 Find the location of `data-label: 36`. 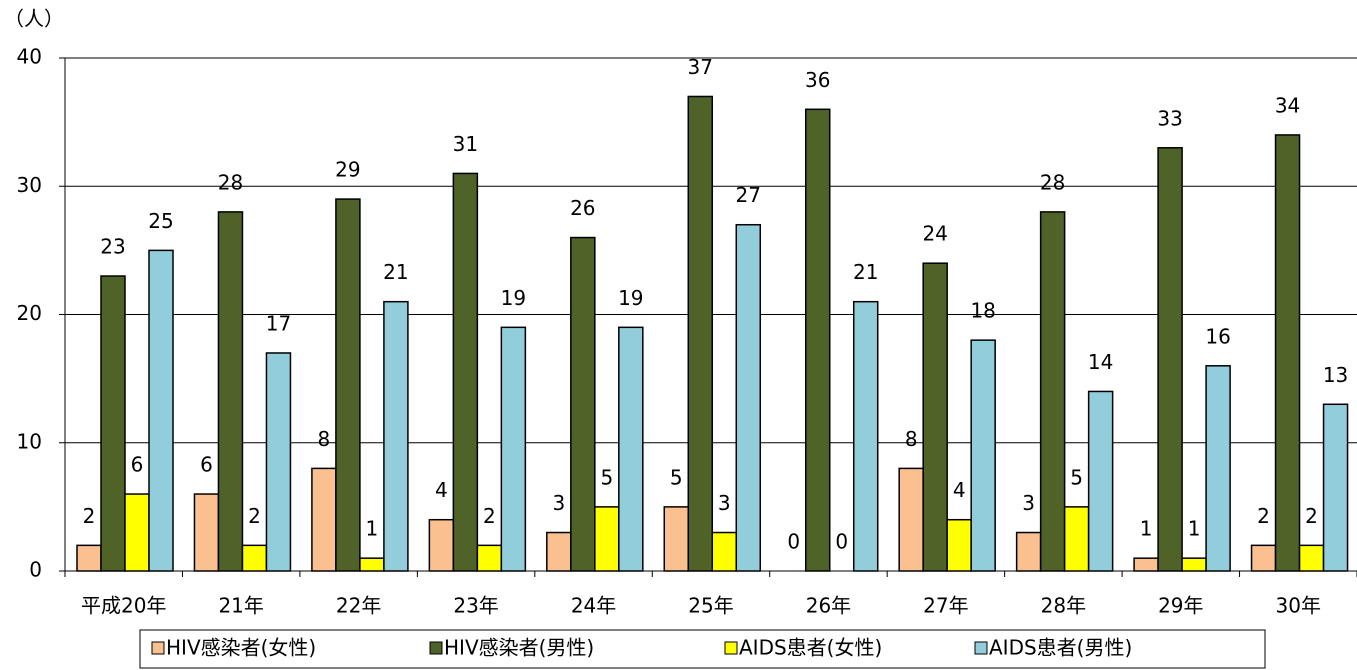

data-label: 36 is located at coordinates (817, 80).